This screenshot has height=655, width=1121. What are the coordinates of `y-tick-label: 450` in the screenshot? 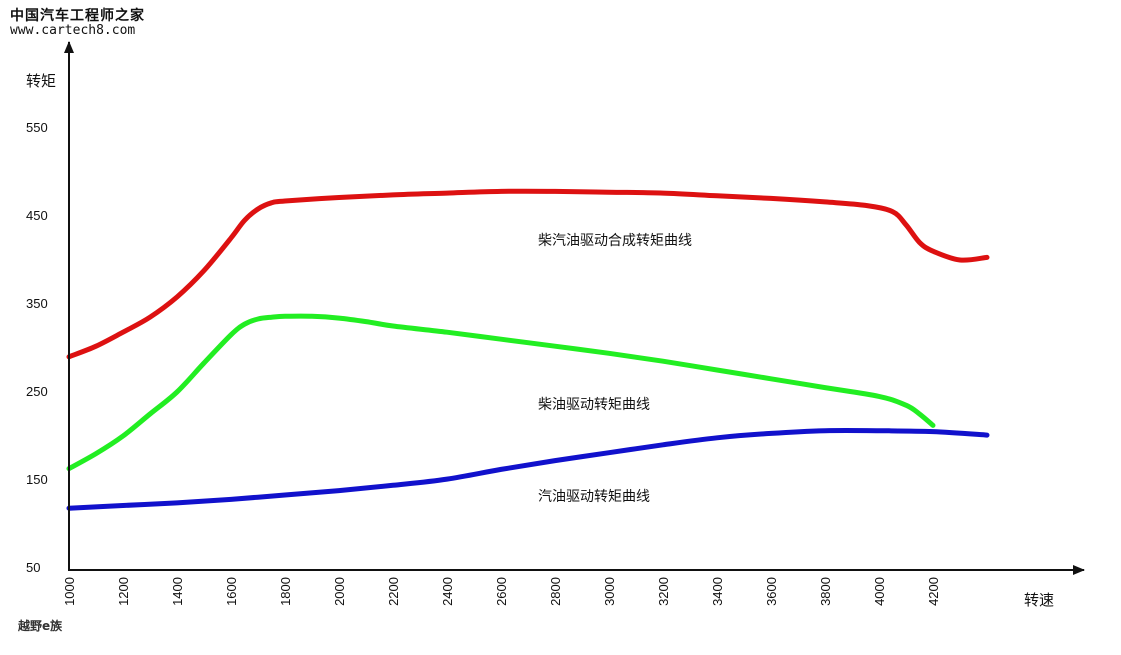 It's located at (37, 215).